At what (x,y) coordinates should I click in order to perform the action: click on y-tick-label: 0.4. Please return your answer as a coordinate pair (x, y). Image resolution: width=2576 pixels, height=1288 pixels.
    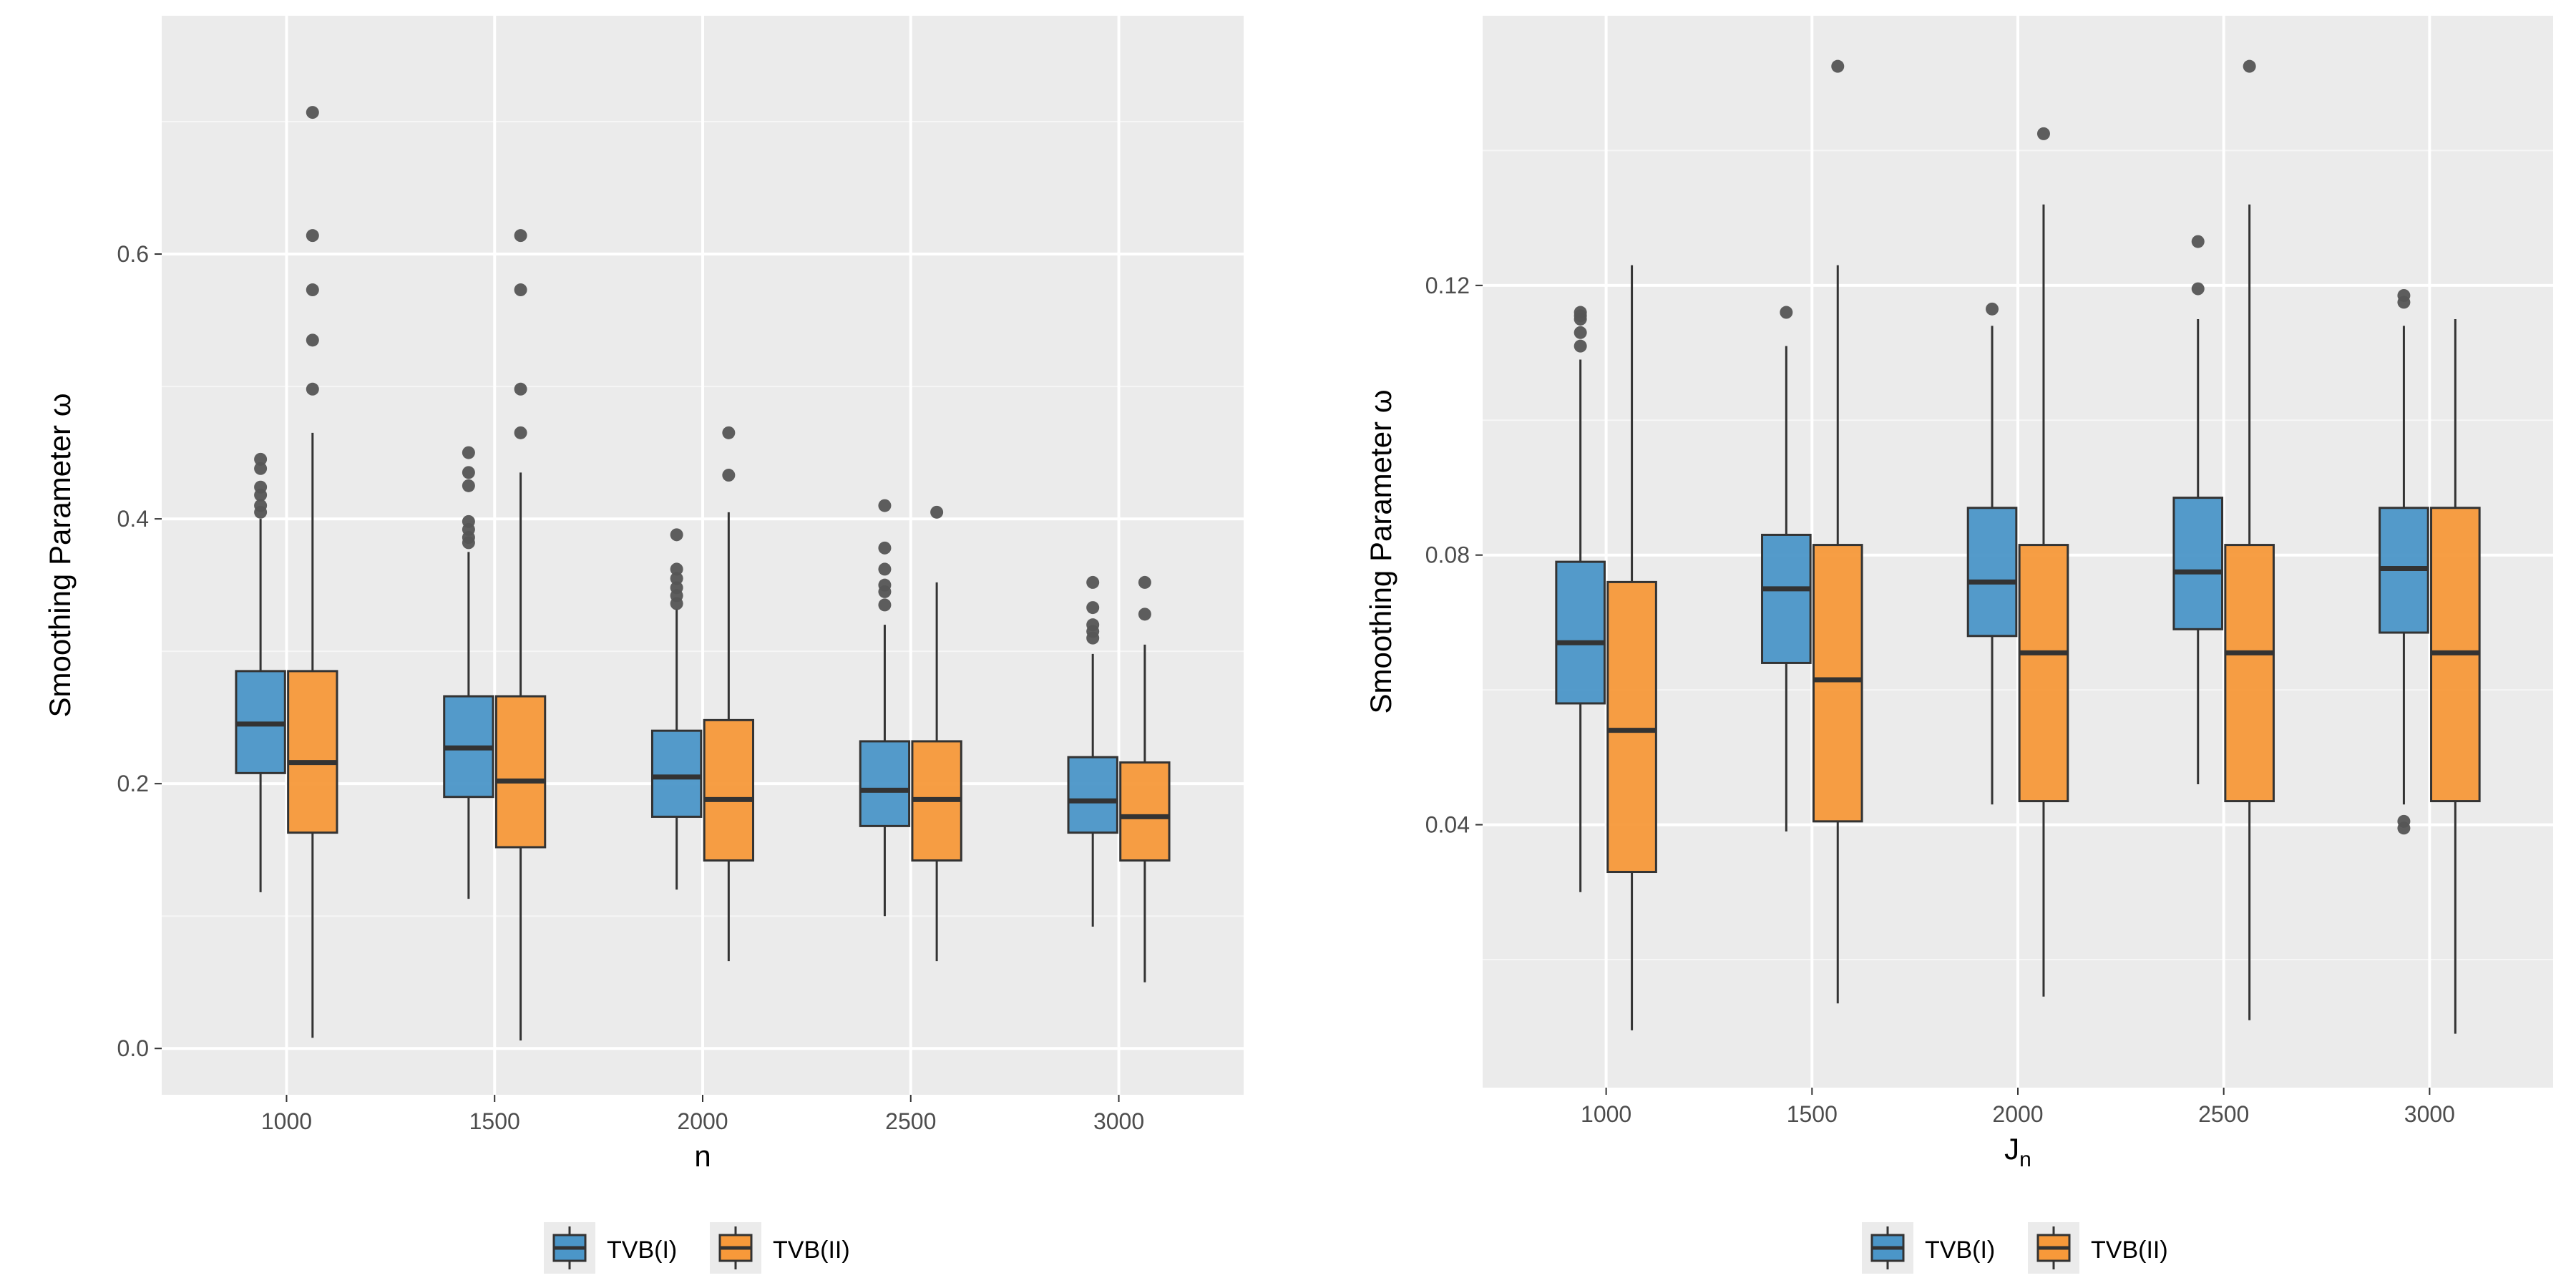
    Looking at the image, I should click on (133, 519).